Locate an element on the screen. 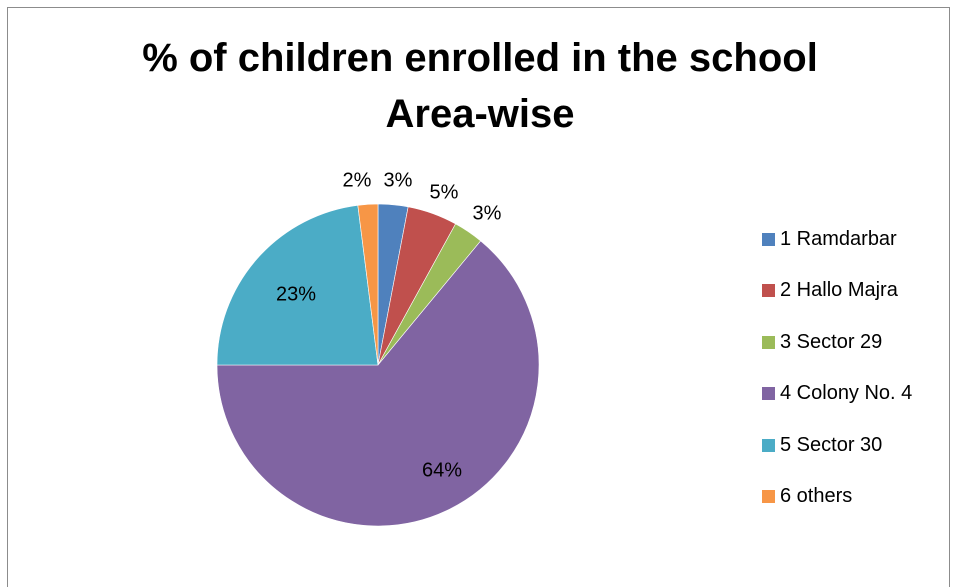 The image size is (956, 587). data-label-2: 5% is located at coordinates (444, 192).